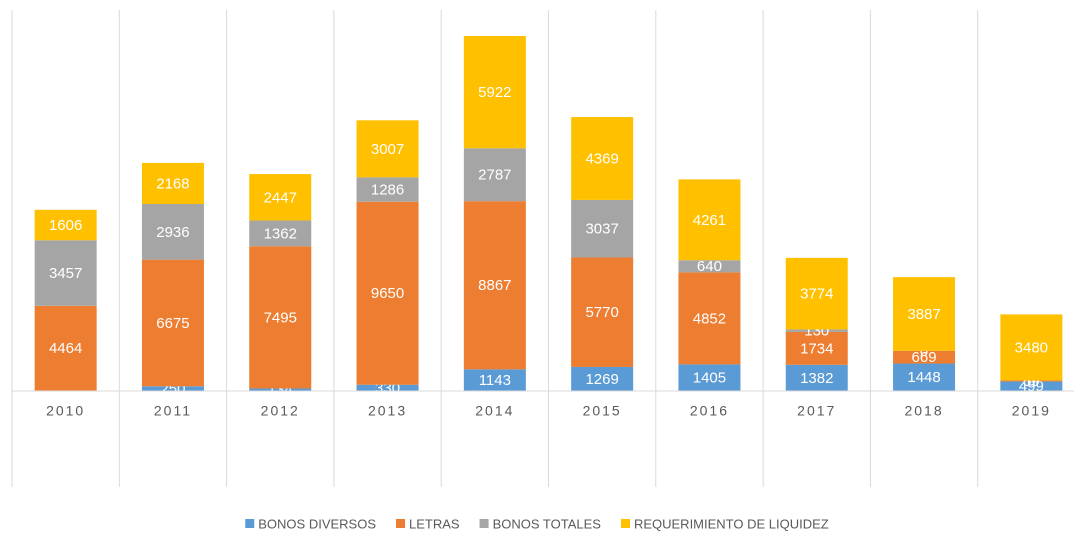 The width and height of the screenshot is (1074, 540). I want to click on data-label: 1382, so click(816, 378).